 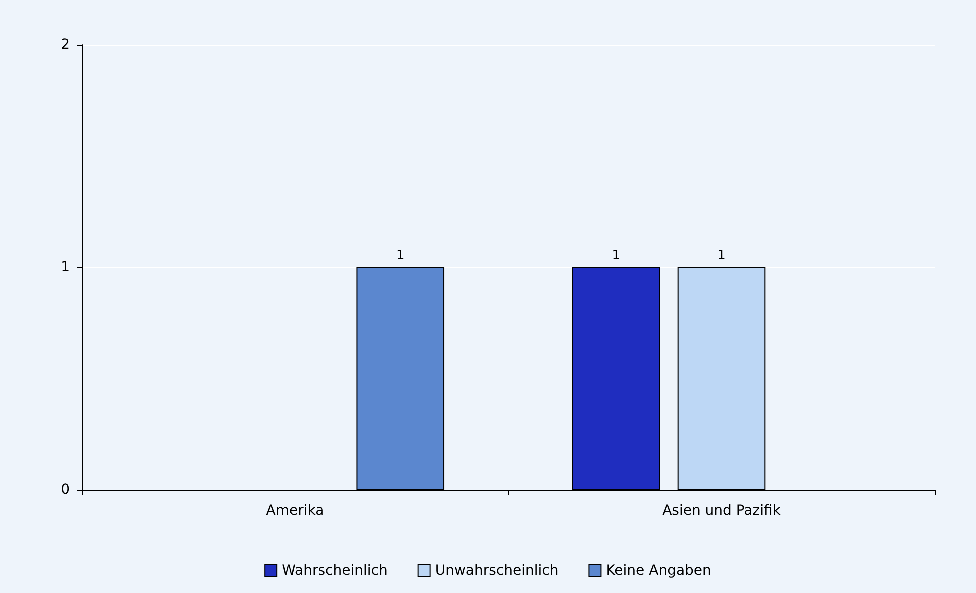 What do you see at coordinates (335, 571) in the screenshot?
I see `legend-label: Wahrscheinlich` at bounding box center [335, 571].